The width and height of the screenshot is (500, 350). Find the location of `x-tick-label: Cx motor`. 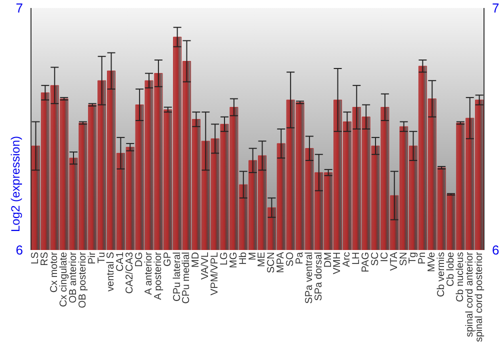

x-tick-label: Cx motor is located at coordinates (54, 272).